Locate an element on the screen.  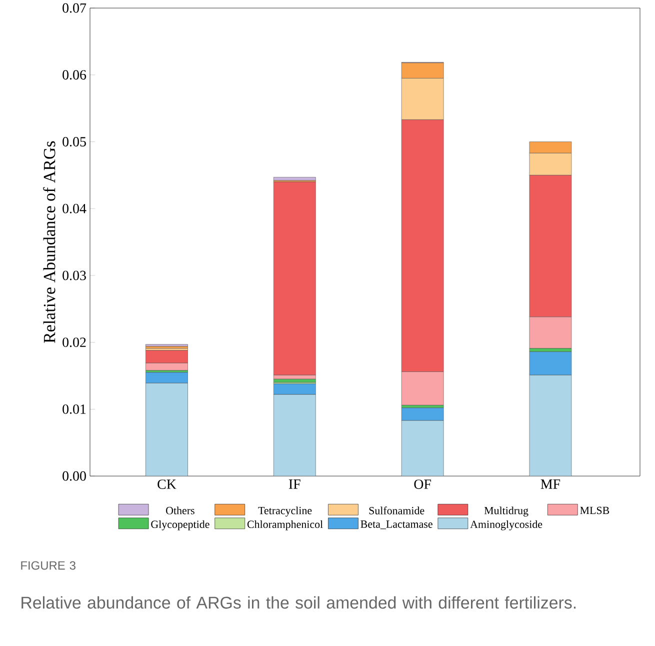
legend-label: Tetracycline is located at coordinates (285, 511).